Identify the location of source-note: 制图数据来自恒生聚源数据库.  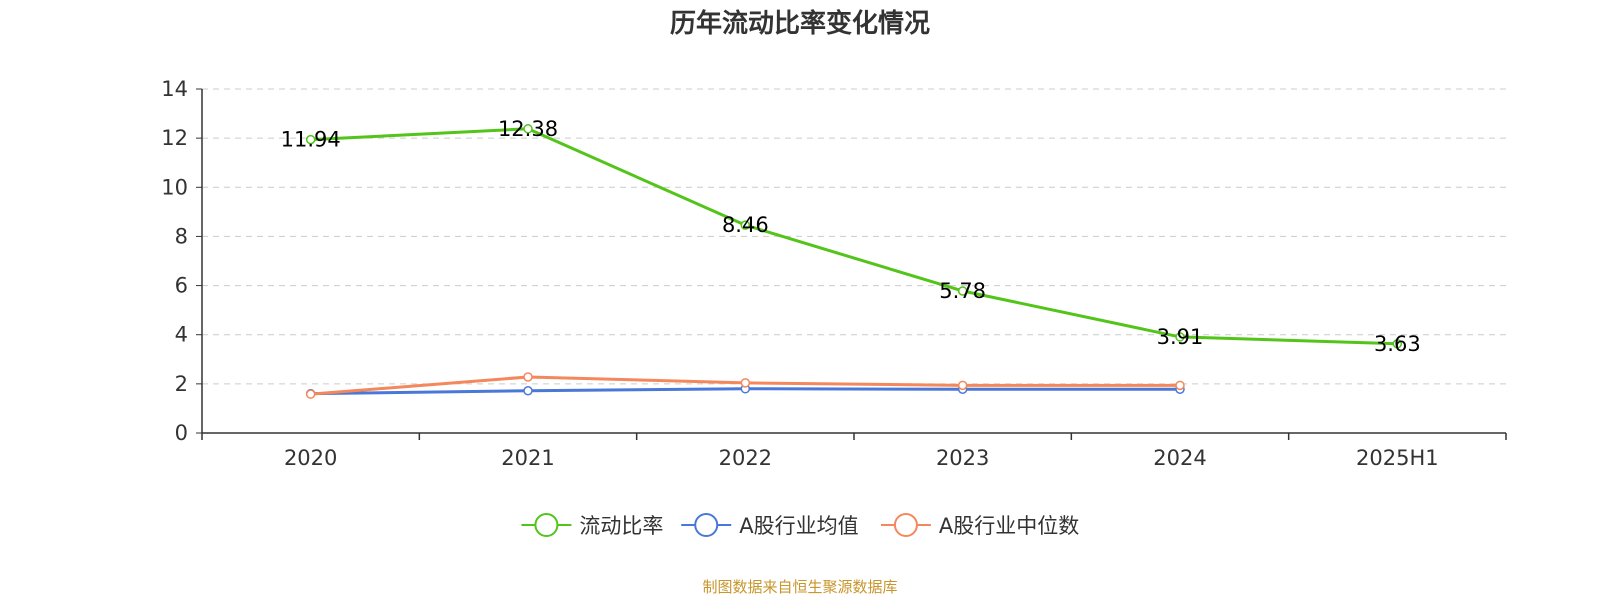
(799, 587).